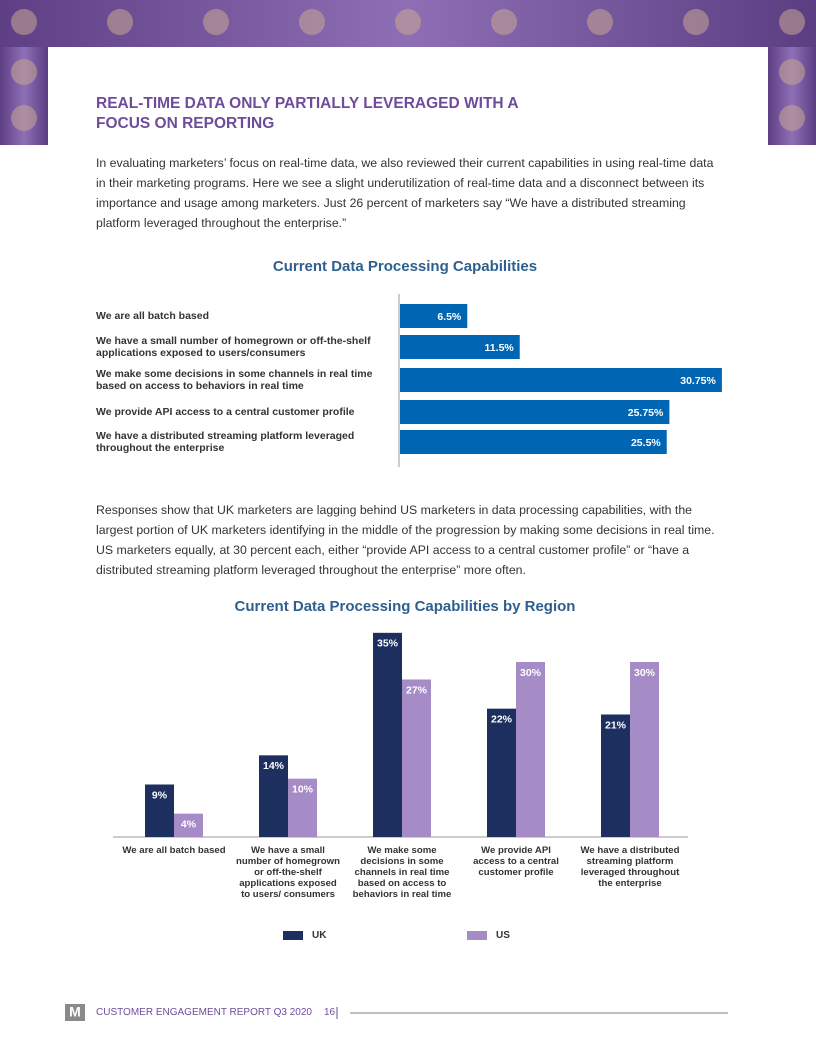 Image resolution: width=816 pixels, height=1056 pixels. What do you see at coordinates (503, 935) in the screenshot?
I see `legend-label: US` at bounding box center [503, 935].